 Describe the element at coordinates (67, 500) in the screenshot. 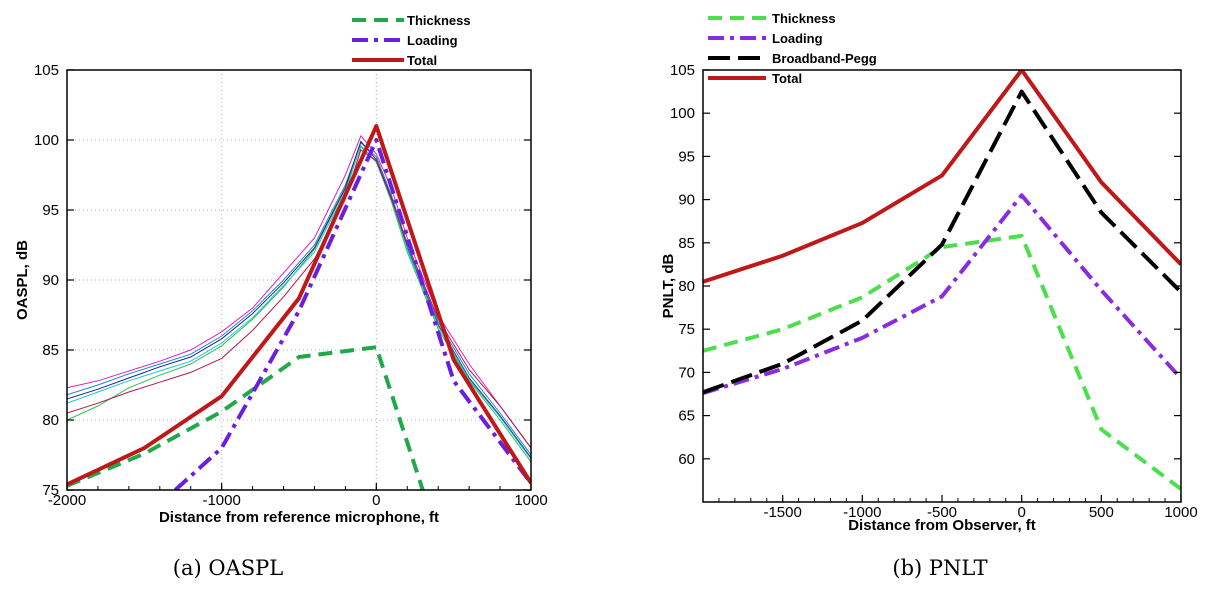

I see `x-tick-label: -2000` at that location.